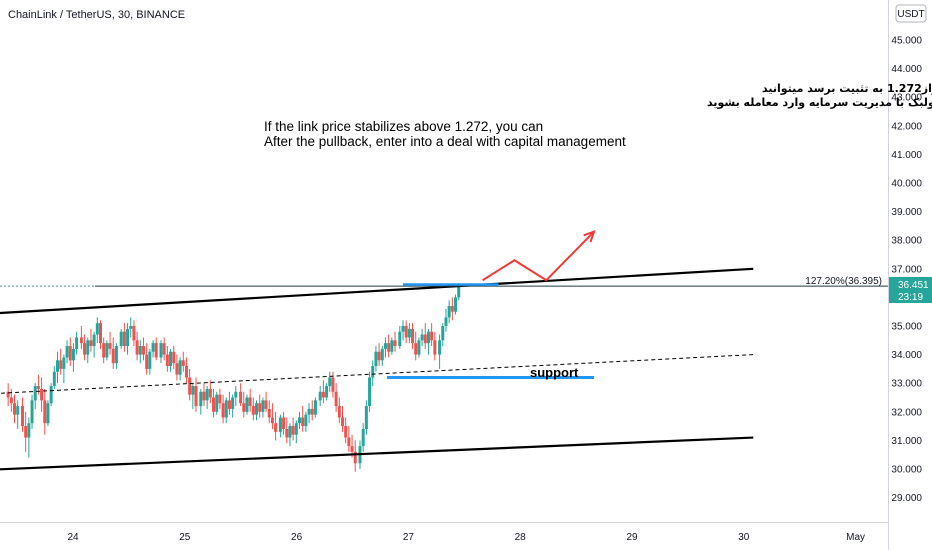 Image resolution: width=932 pixels, height=550 pixels. What do you see at coordinates (632, 537) in the screenshot?
I see `x-tick-label: 29` at bounding box center [632, 537].